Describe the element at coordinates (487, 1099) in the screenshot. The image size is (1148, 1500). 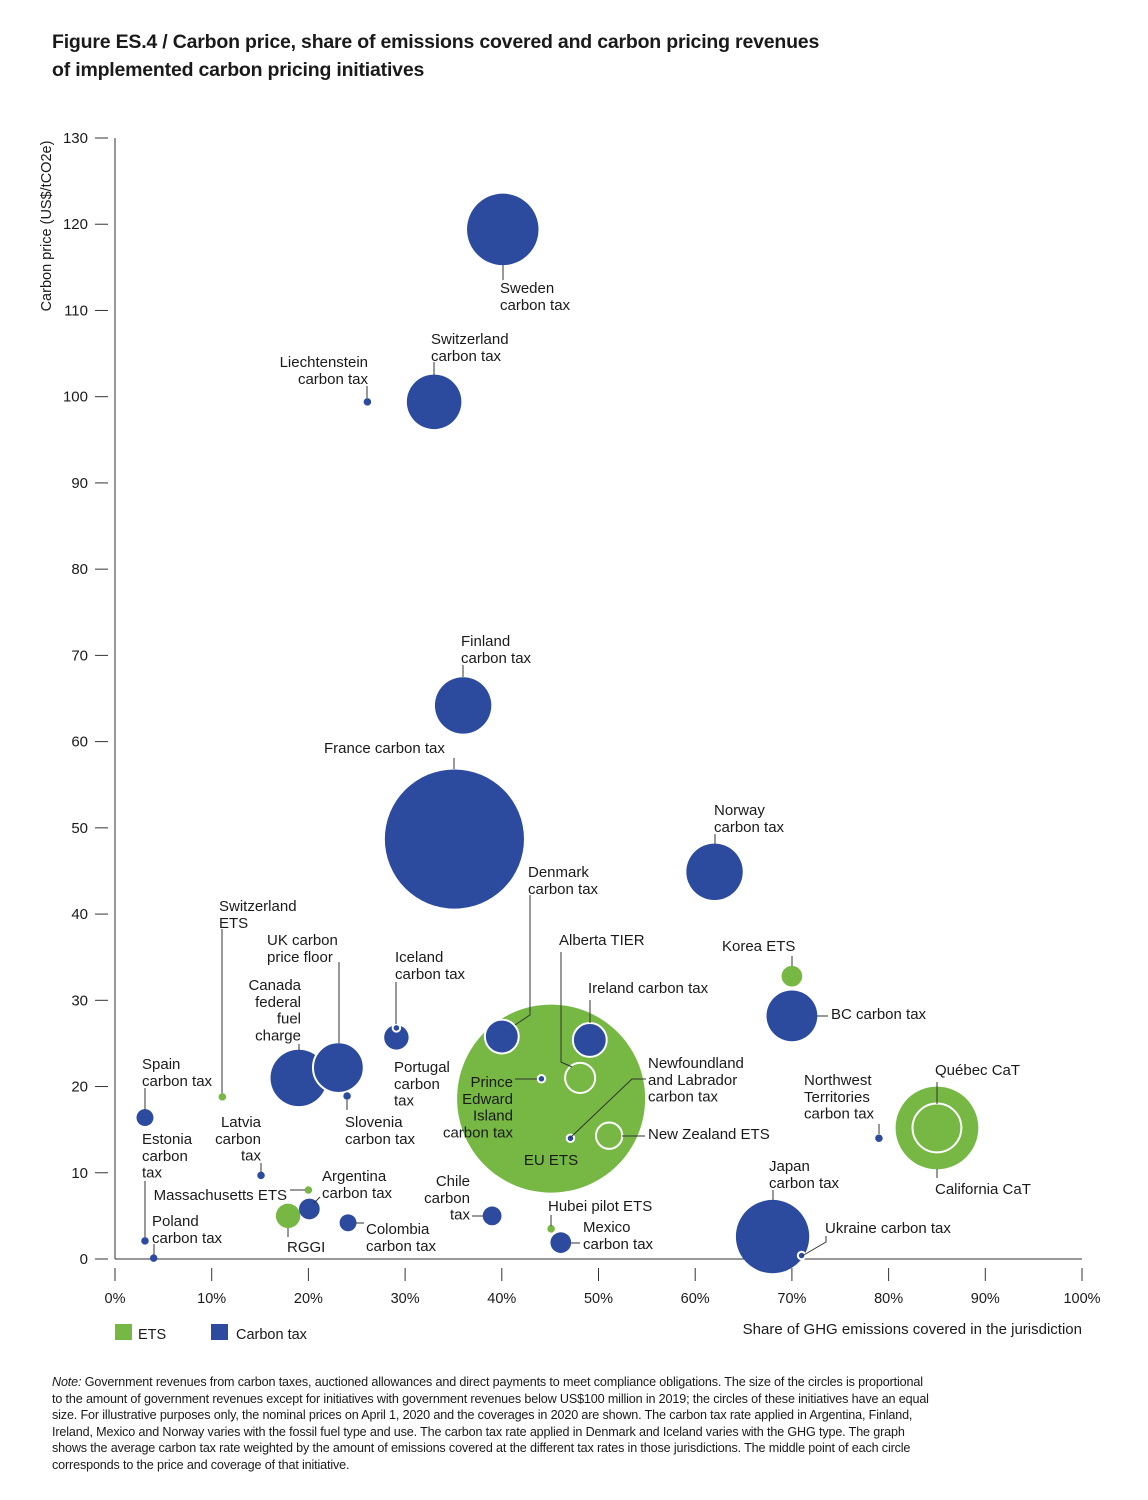
I see `label-line: Edward` at that location.